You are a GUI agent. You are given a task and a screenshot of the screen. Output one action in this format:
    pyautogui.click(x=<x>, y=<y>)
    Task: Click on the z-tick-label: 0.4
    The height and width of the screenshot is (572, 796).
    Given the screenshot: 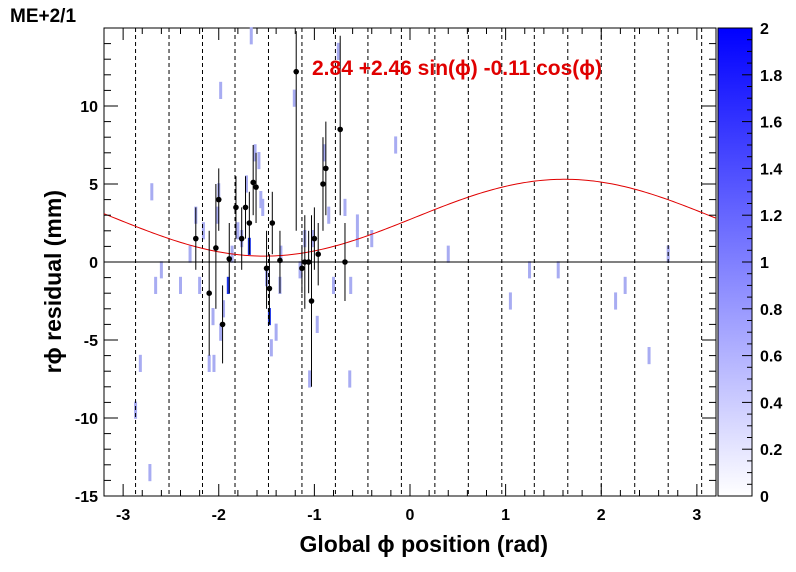 What is the action you would take?
    pyautogui.click(x=771, y=403)
    